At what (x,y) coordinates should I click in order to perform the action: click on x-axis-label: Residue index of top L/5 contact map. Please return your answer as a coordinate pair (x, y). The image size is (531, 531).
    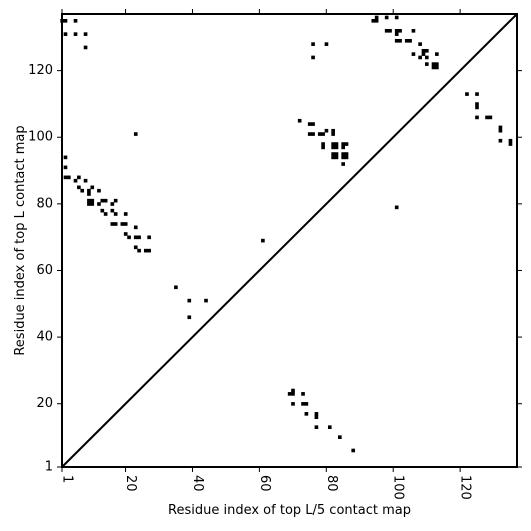
    Looking at the image, I should click on (289, 510).